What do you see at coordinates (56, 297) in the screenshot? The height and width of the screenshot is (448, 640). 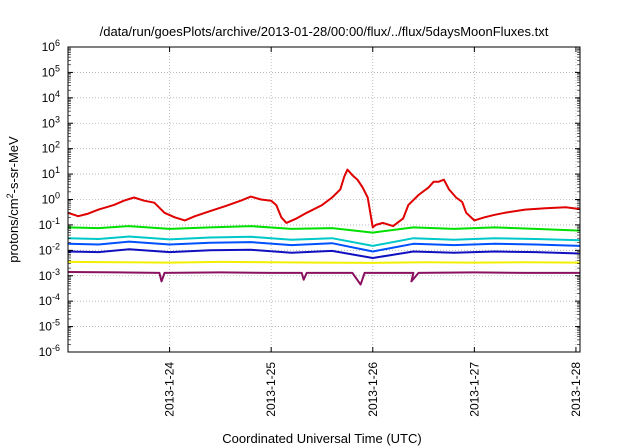 I see `y-tick-label-exp: -4` at bounding box center [56, 297].